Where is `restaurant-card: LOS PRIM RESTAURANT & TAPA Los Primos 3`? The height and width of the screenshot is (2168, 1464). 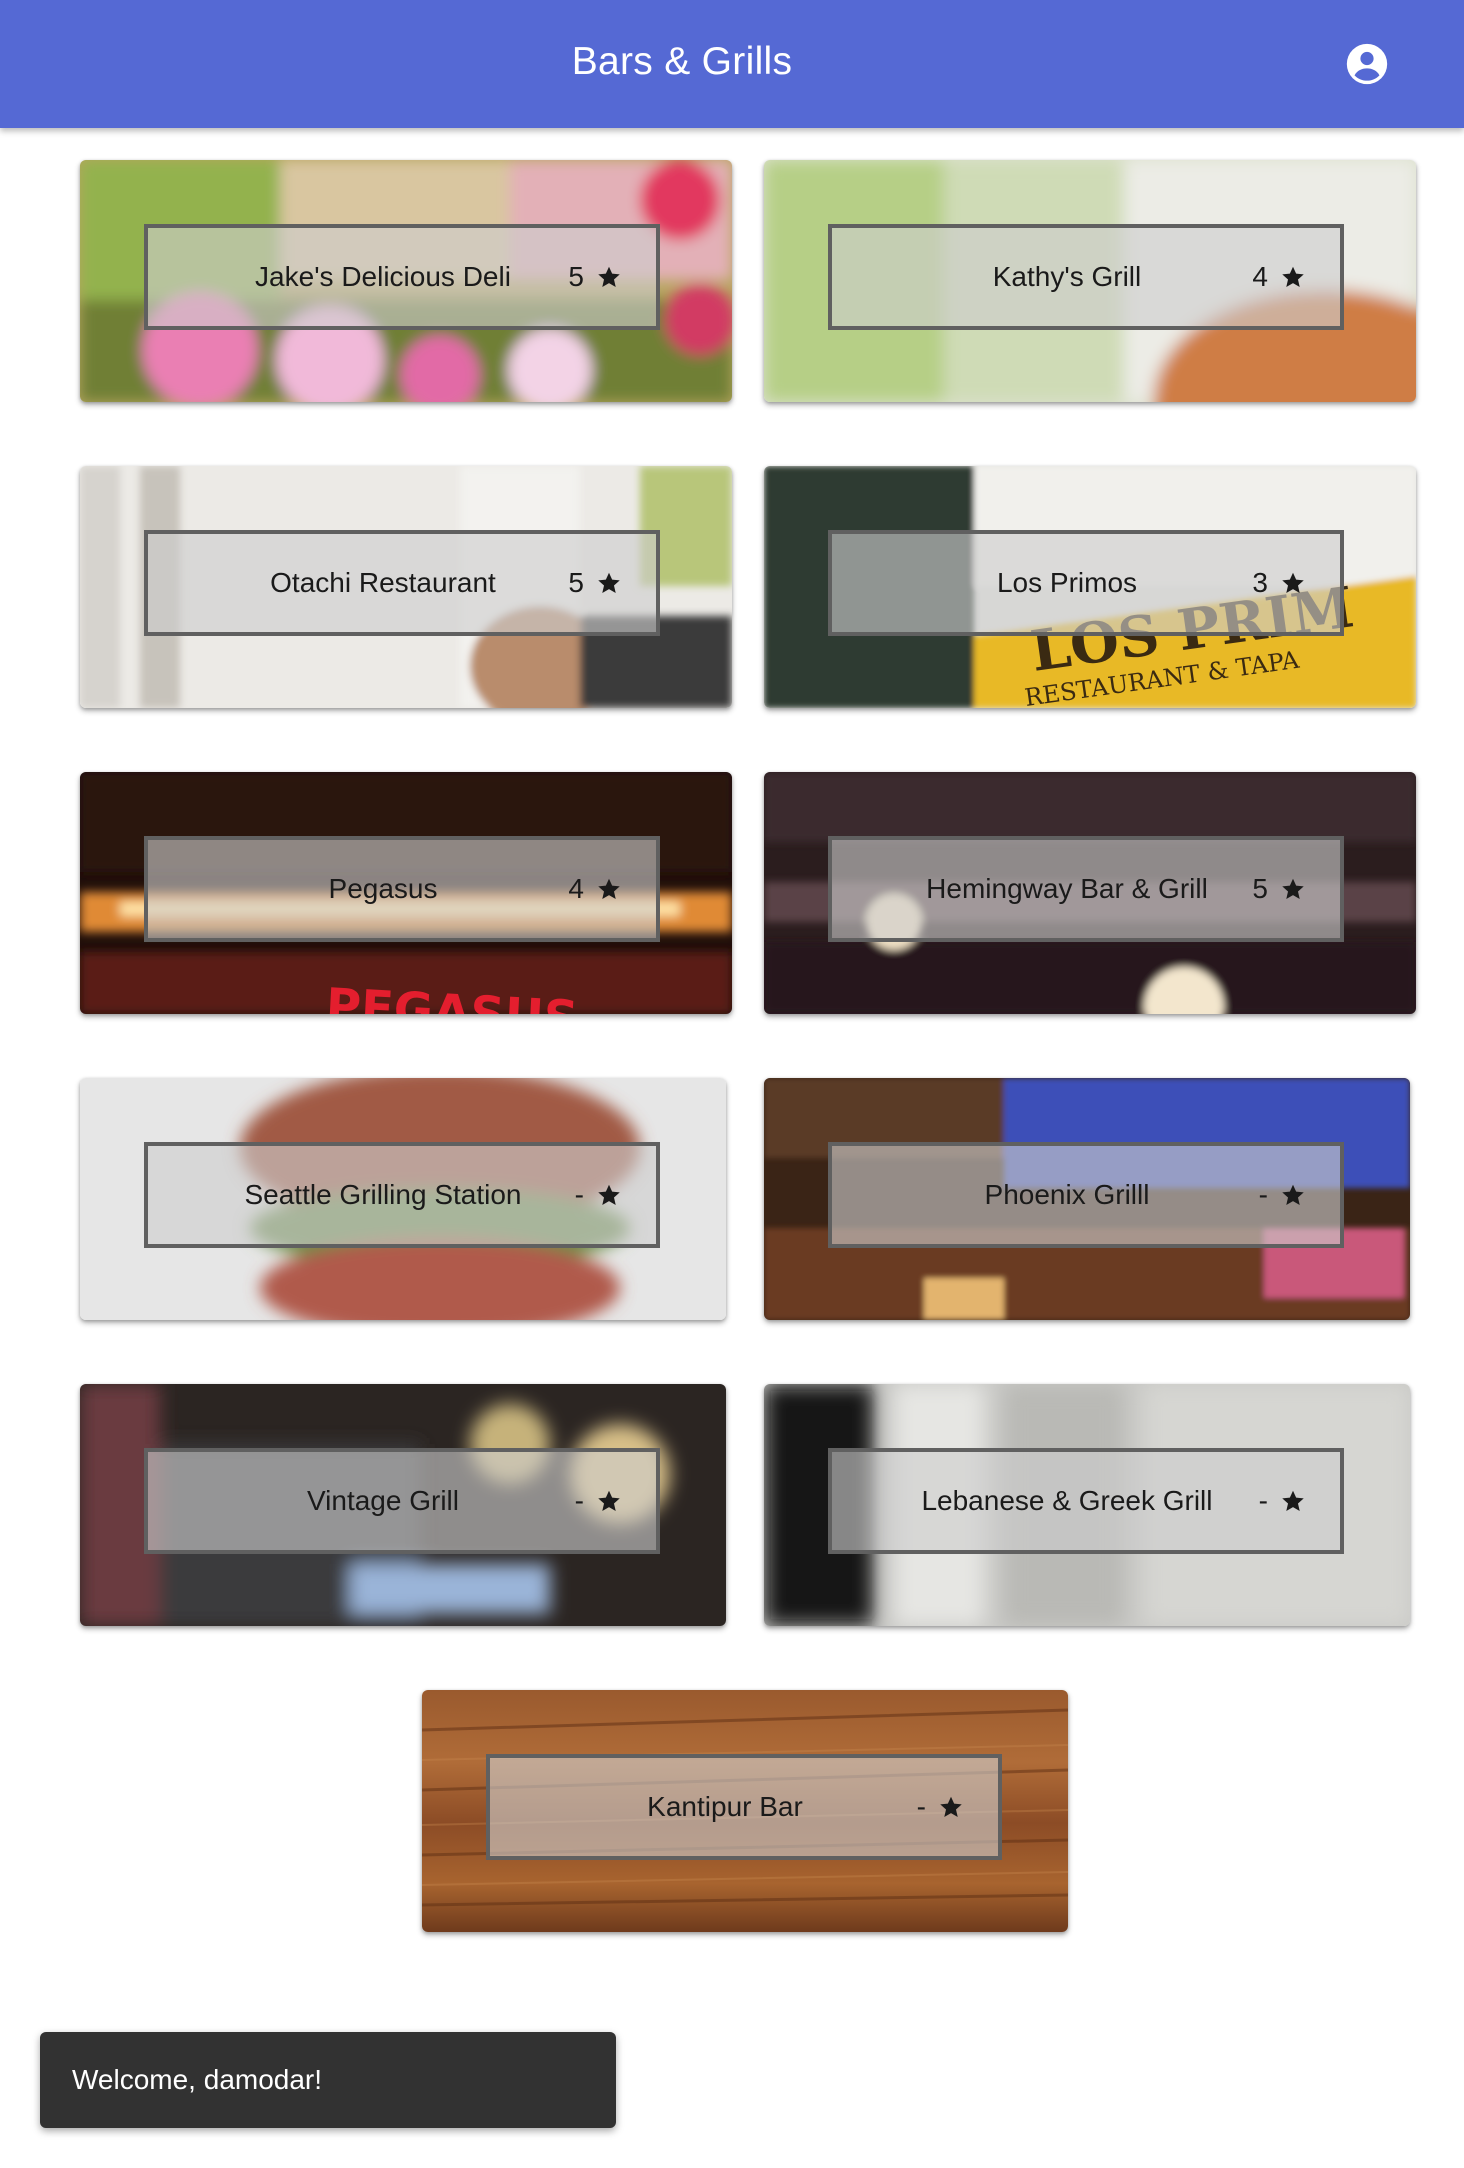 restaurant-card: LOS PRIM RESTAURANT & TAPA Los Primos 3 is located at coordinates (1090, 587).